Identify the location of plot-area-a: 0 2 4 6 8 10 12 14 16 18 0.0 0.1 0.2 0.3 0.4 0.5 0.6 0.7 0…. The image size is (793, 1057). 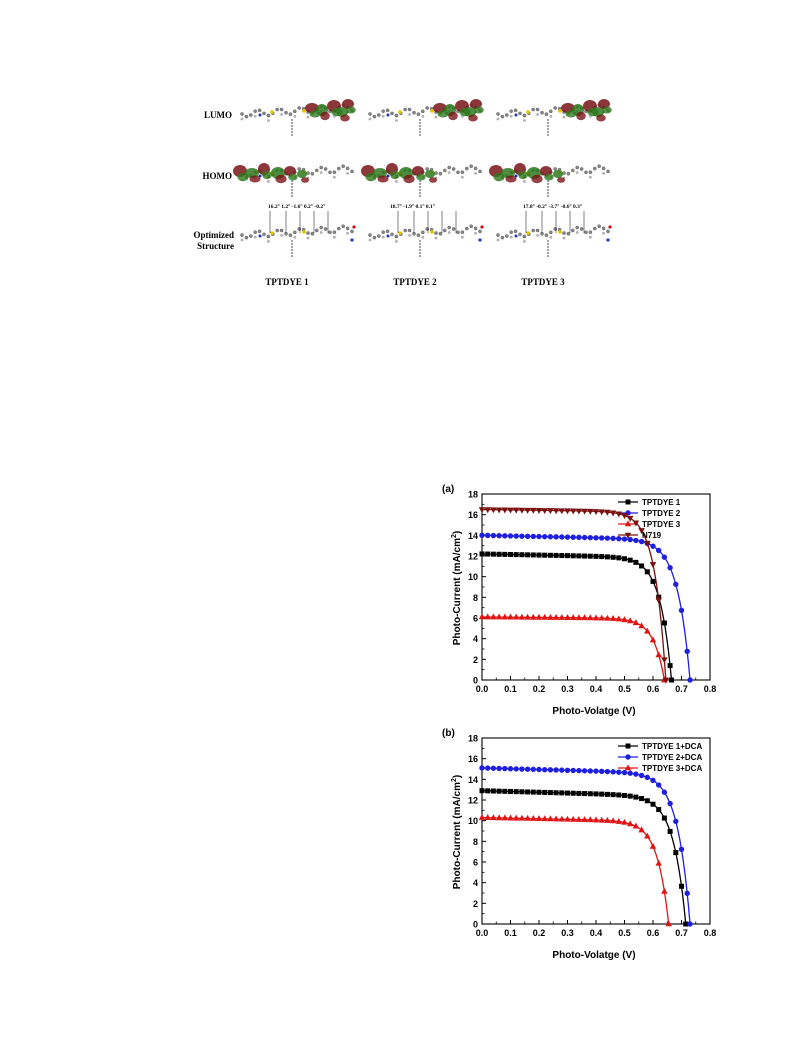
(592, 592).